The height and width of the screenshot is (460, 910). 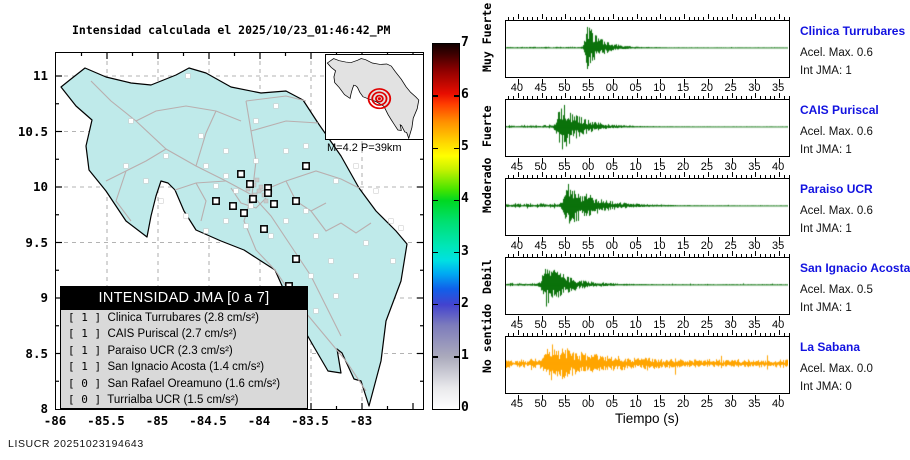 I want to click on y-axis-tick-label: 10, so click(x=40, y=186).